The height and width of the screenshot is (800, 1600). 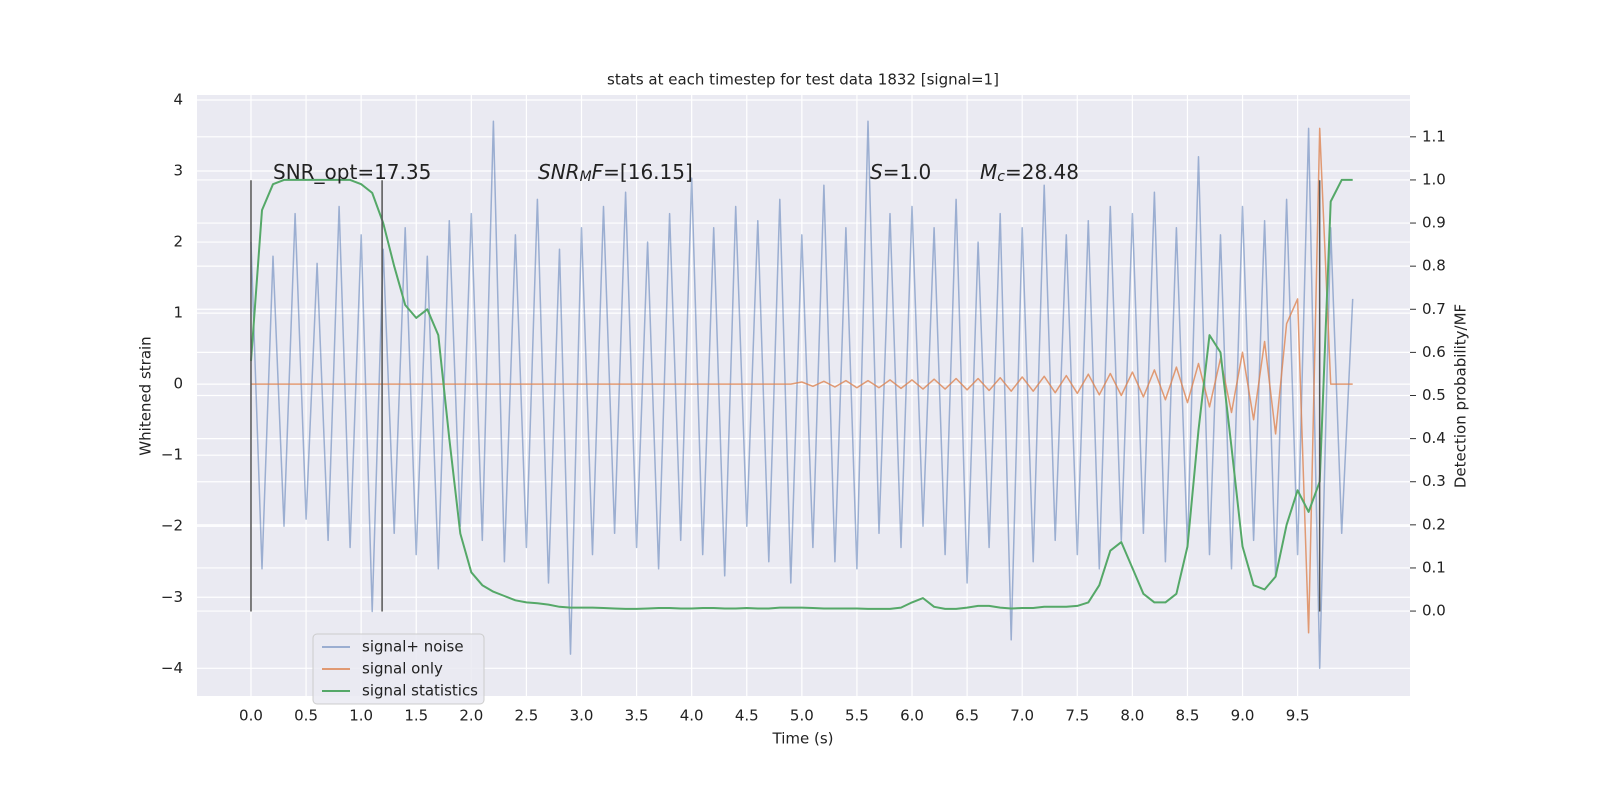 I want to click on x-tick-label: 3.0, so click(x=582, y=716).